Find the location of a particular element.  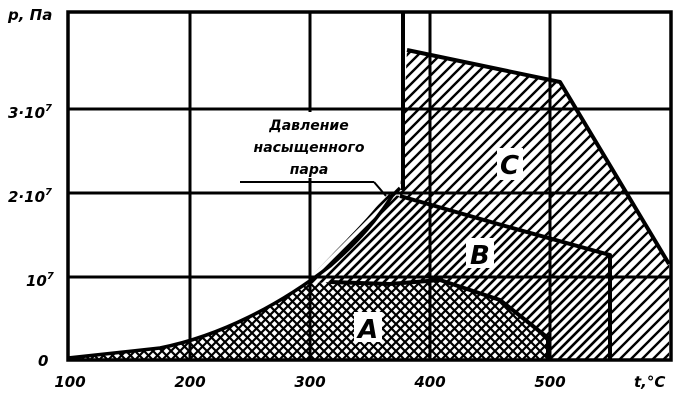

y-tick-3e7: 3·10⁷ is located at coordinates (30, 112).